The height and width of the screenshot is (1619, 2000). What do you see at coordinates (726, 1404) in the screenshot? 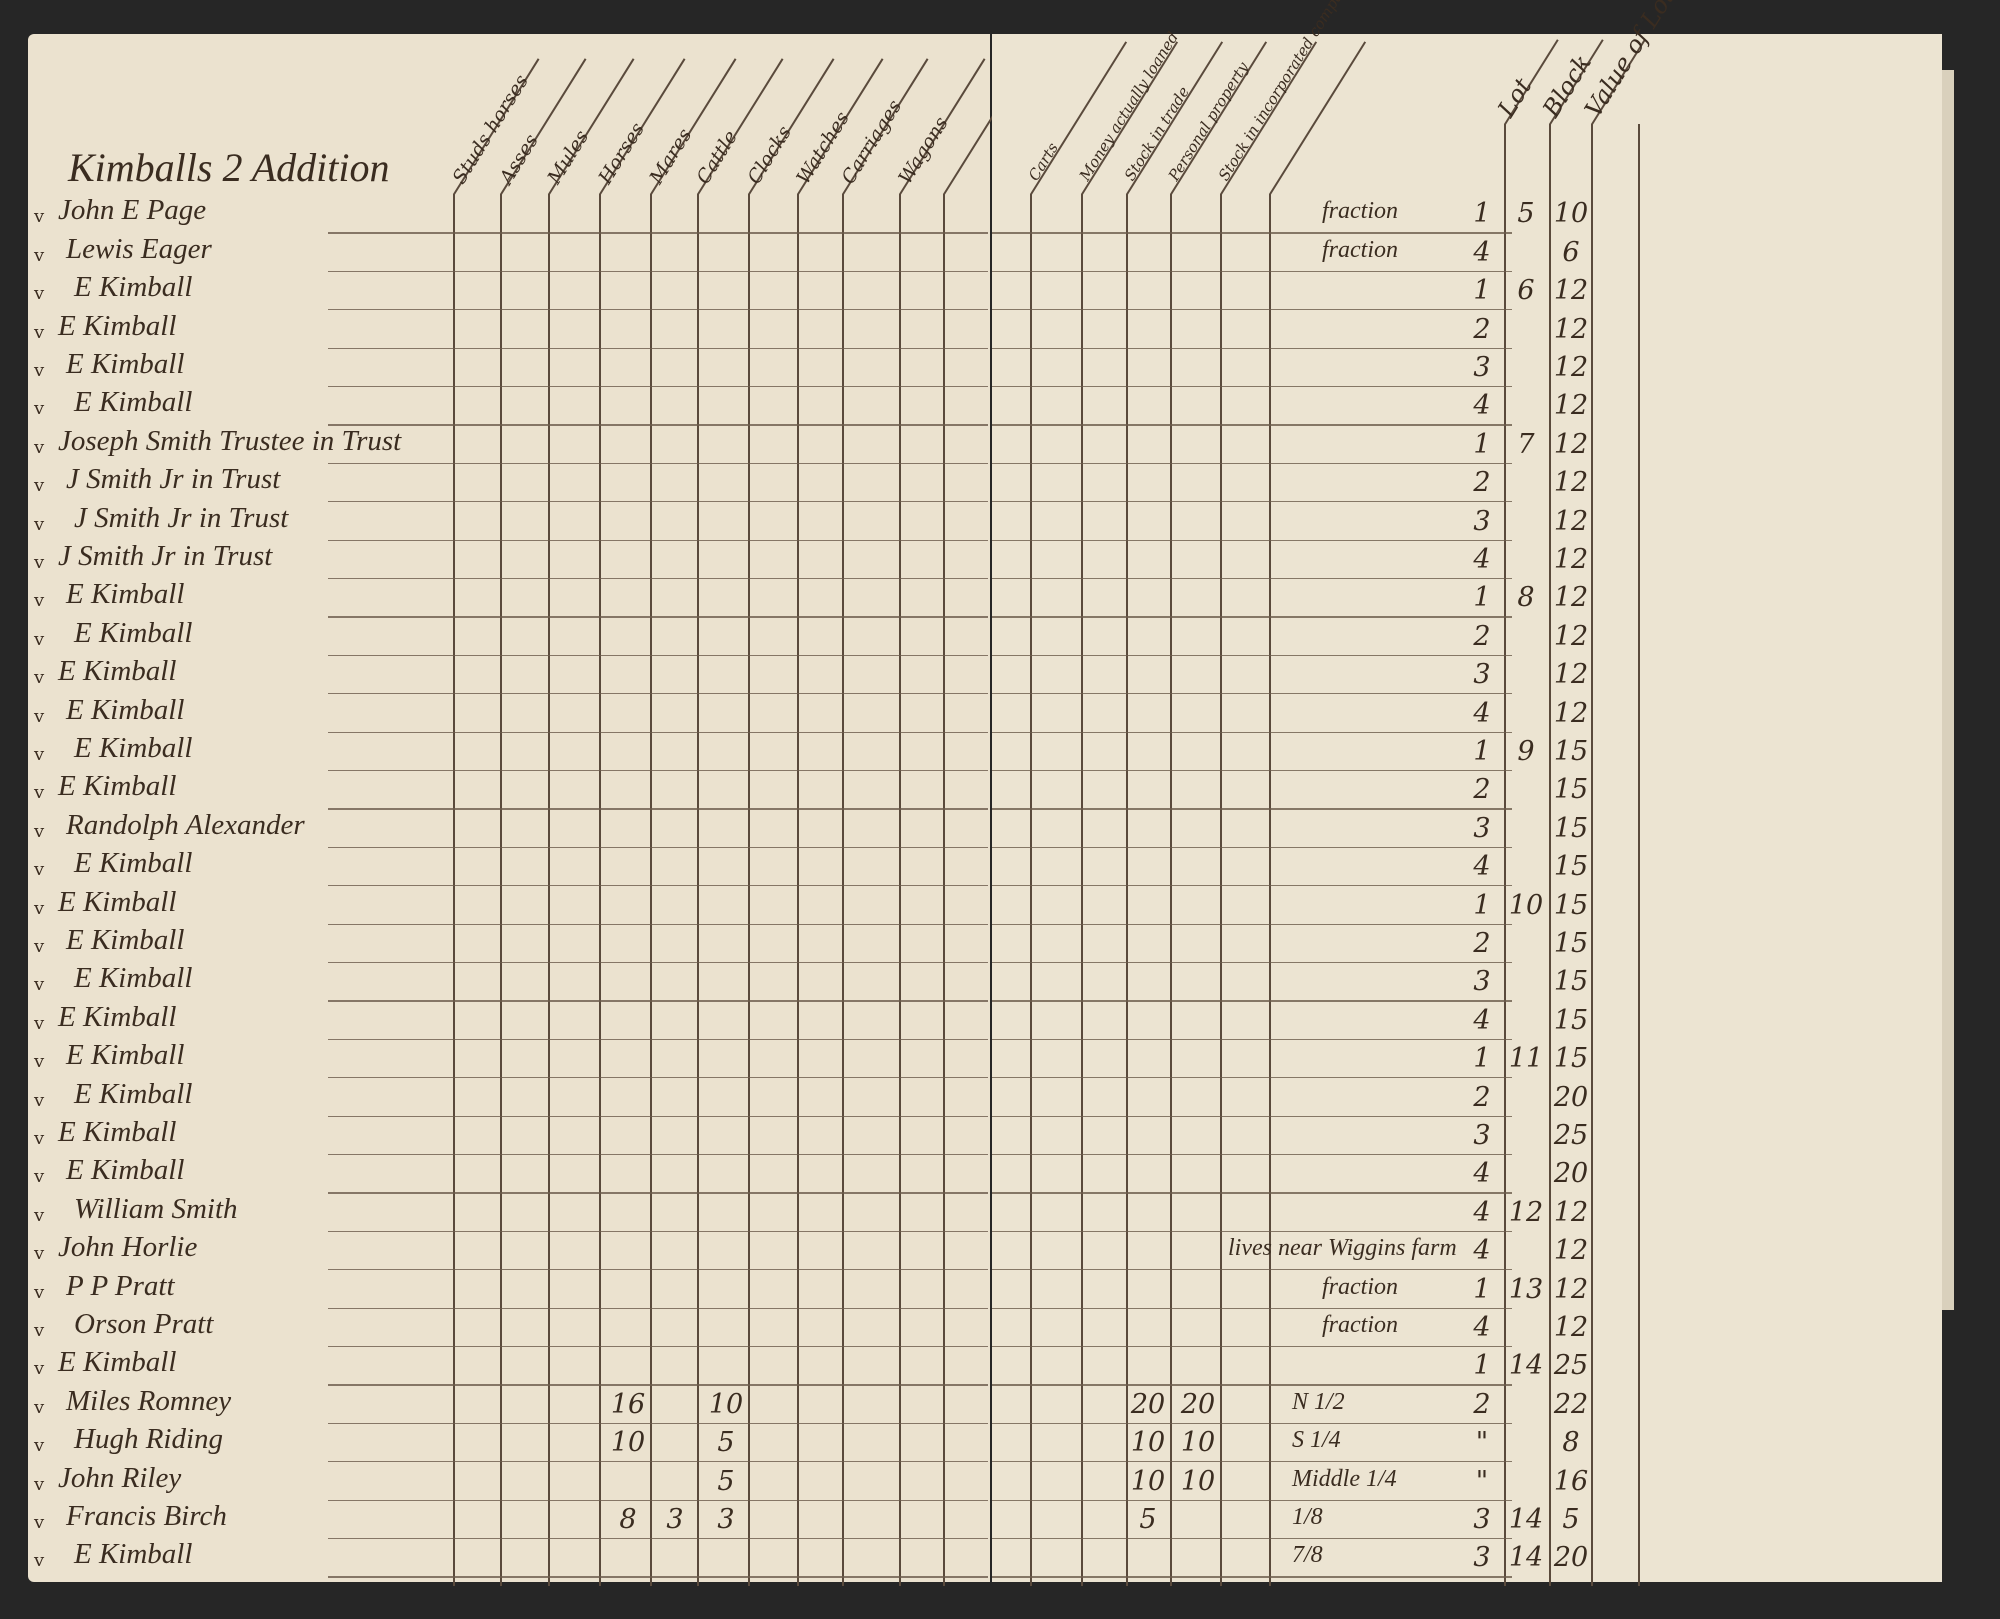
I see `value-clocks: 10` at bounding box center [726, 1404].